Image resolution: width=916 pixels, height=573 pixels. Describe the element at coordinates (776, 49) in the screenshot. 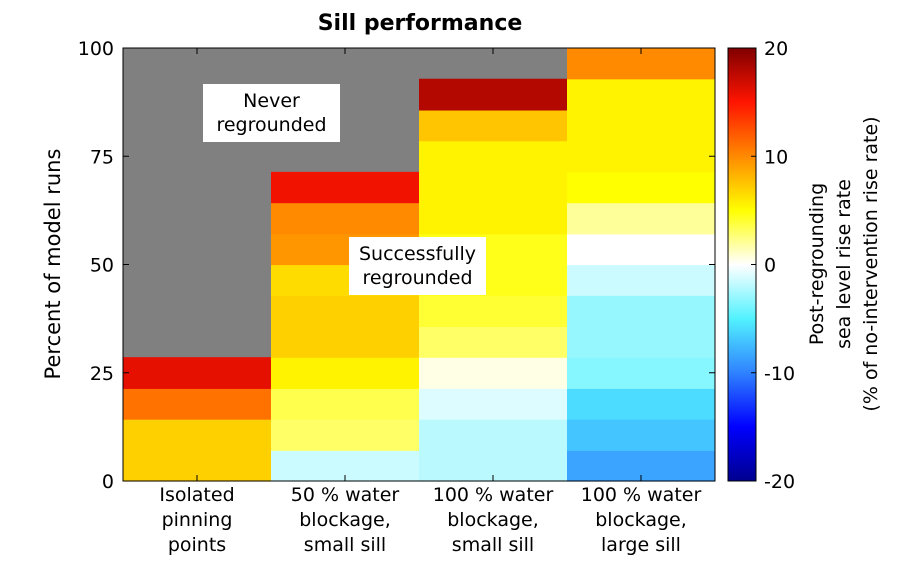

I see `colorbar-tick-label: 20` at that location.